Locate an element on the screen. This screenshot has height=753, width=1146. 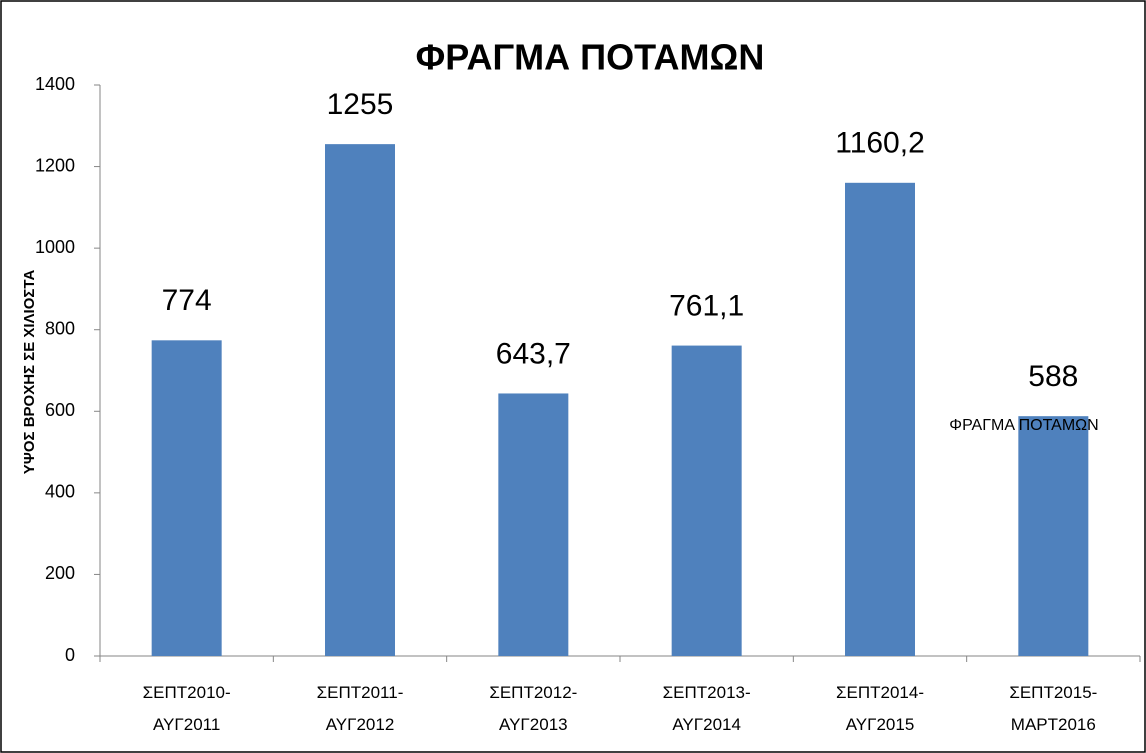
data-label: 1160,2 is located at coordinates (880, 143).